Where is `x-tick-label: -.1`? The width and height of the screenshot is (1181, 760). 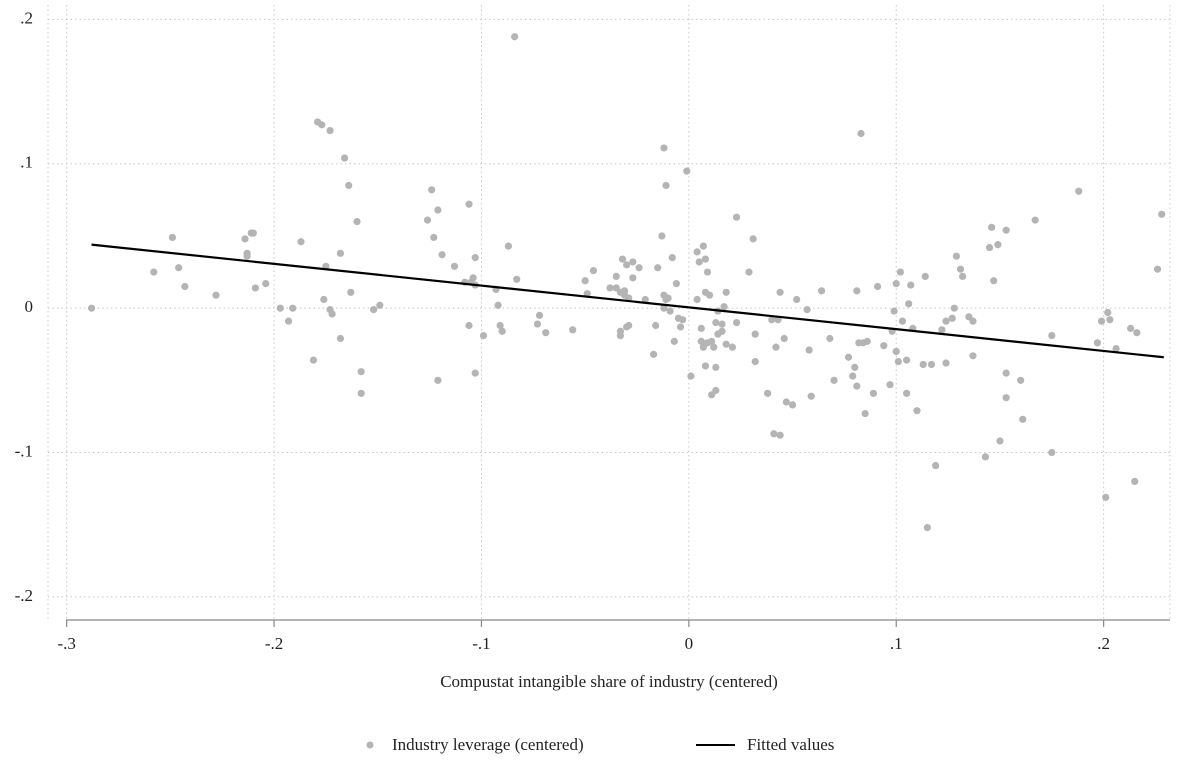
x-tick-label: -.1 is located at coordinates (481, 643).